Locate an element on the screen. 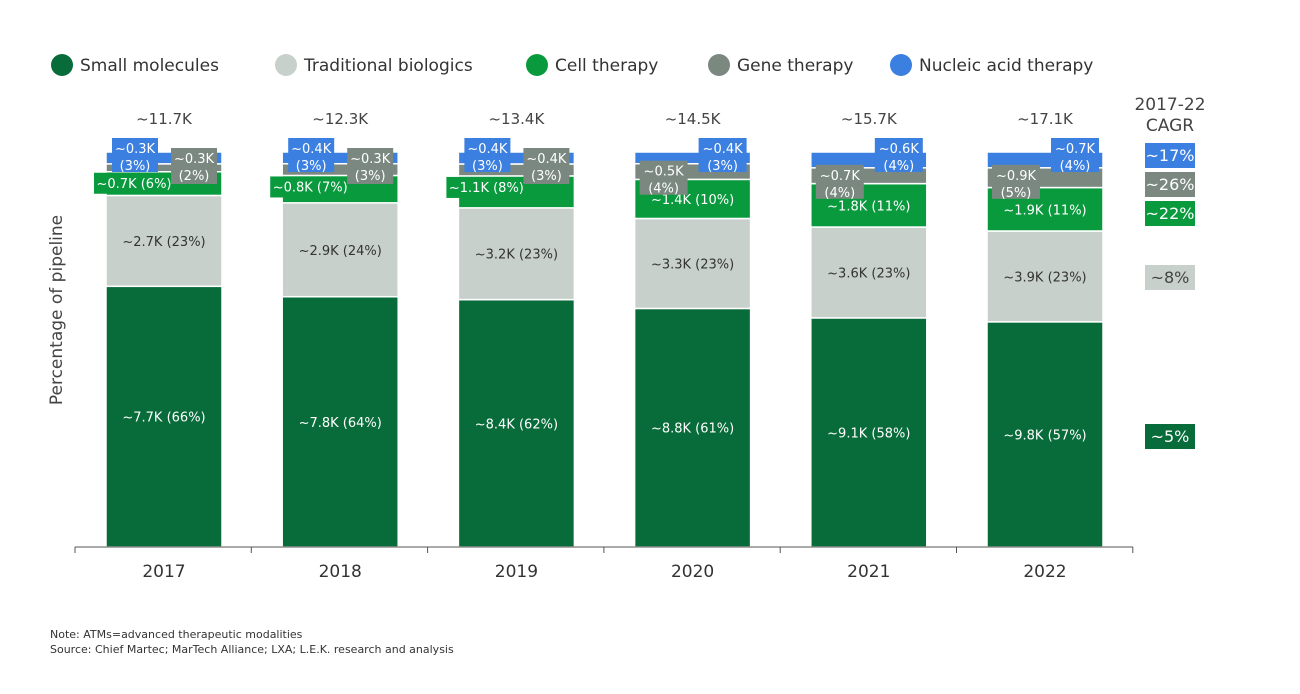 This screenshot has height=694, width=1300. segment-label: ~1.1K (8%) is located at coordinates (486, 188).